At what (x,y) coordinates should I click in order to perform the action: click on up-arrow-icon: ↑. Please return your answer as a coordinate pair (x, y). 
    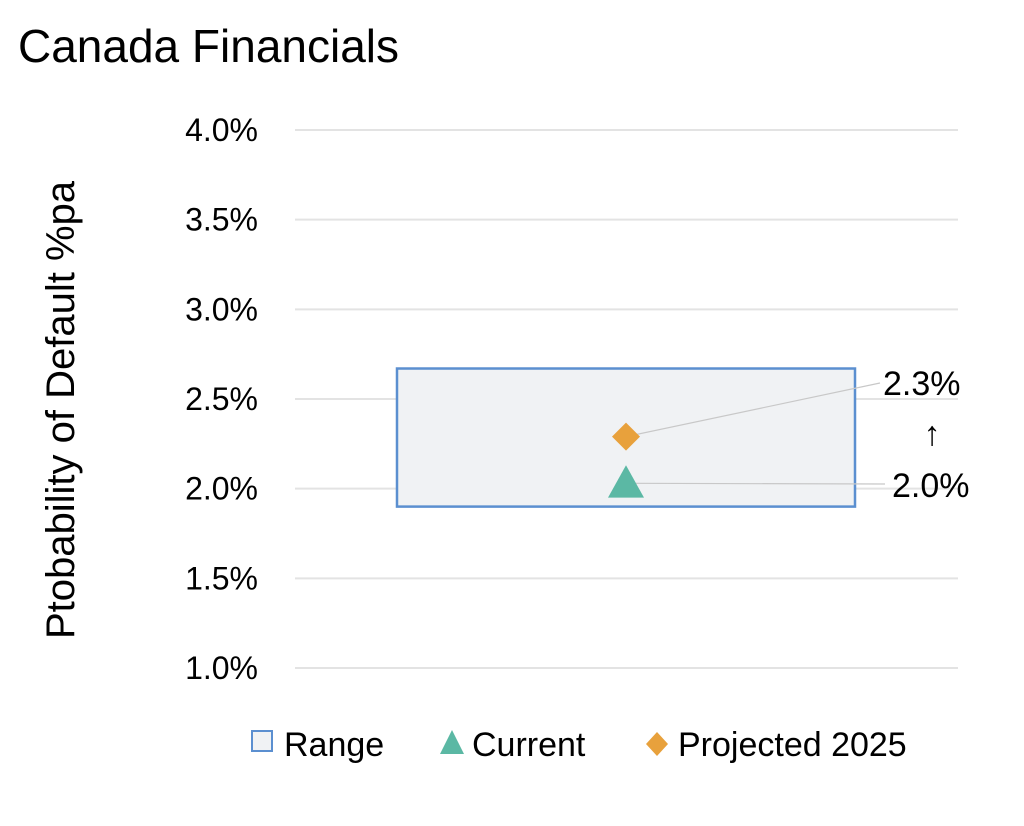
    Looking at the image, I should click on (932, 434).